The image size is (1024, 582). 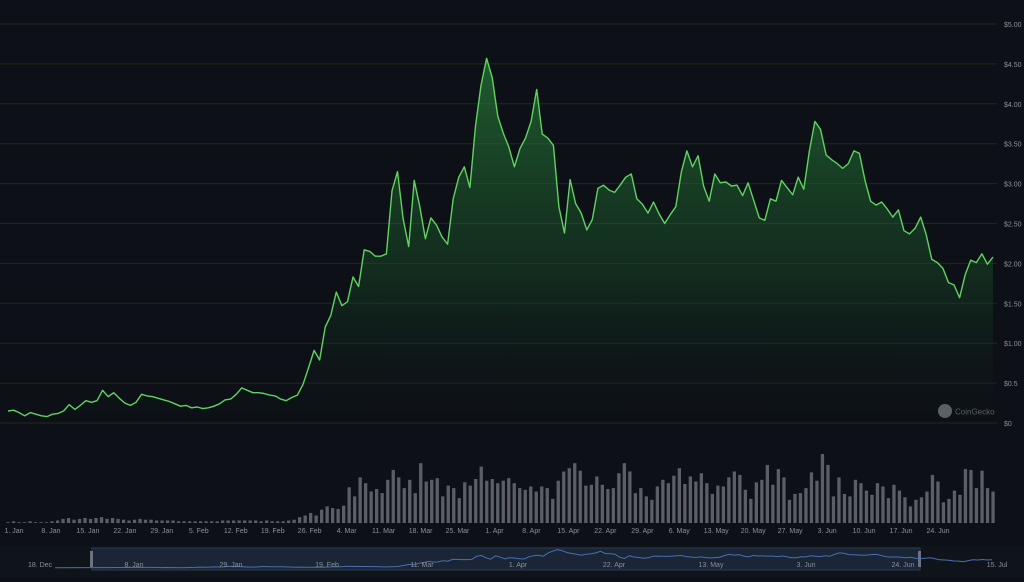 I want to click on y-tick-label: $3.50, so click(x=1013, y=145).